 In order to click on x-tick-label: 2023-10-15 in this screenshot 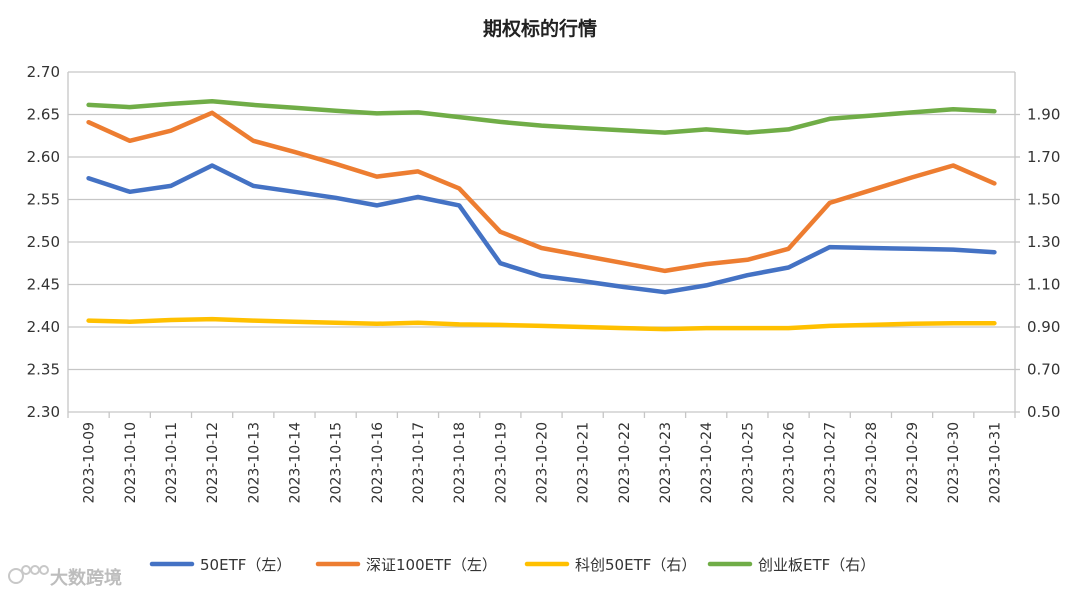, I will do `click(337, 462)`.